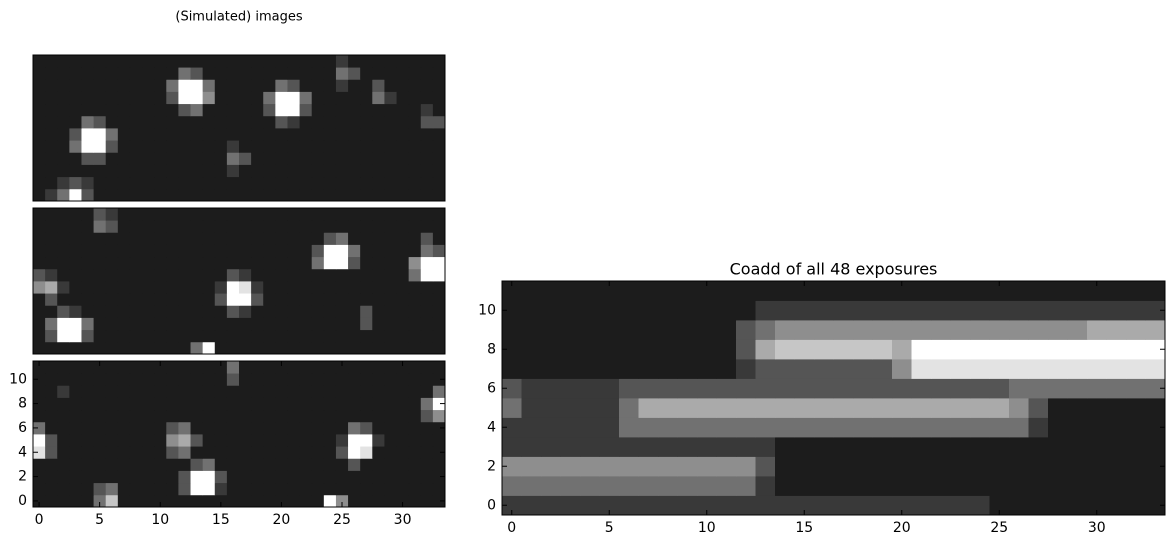 This screenshot has height=540, width=1169. I want to click on frame, so click(239, 128).